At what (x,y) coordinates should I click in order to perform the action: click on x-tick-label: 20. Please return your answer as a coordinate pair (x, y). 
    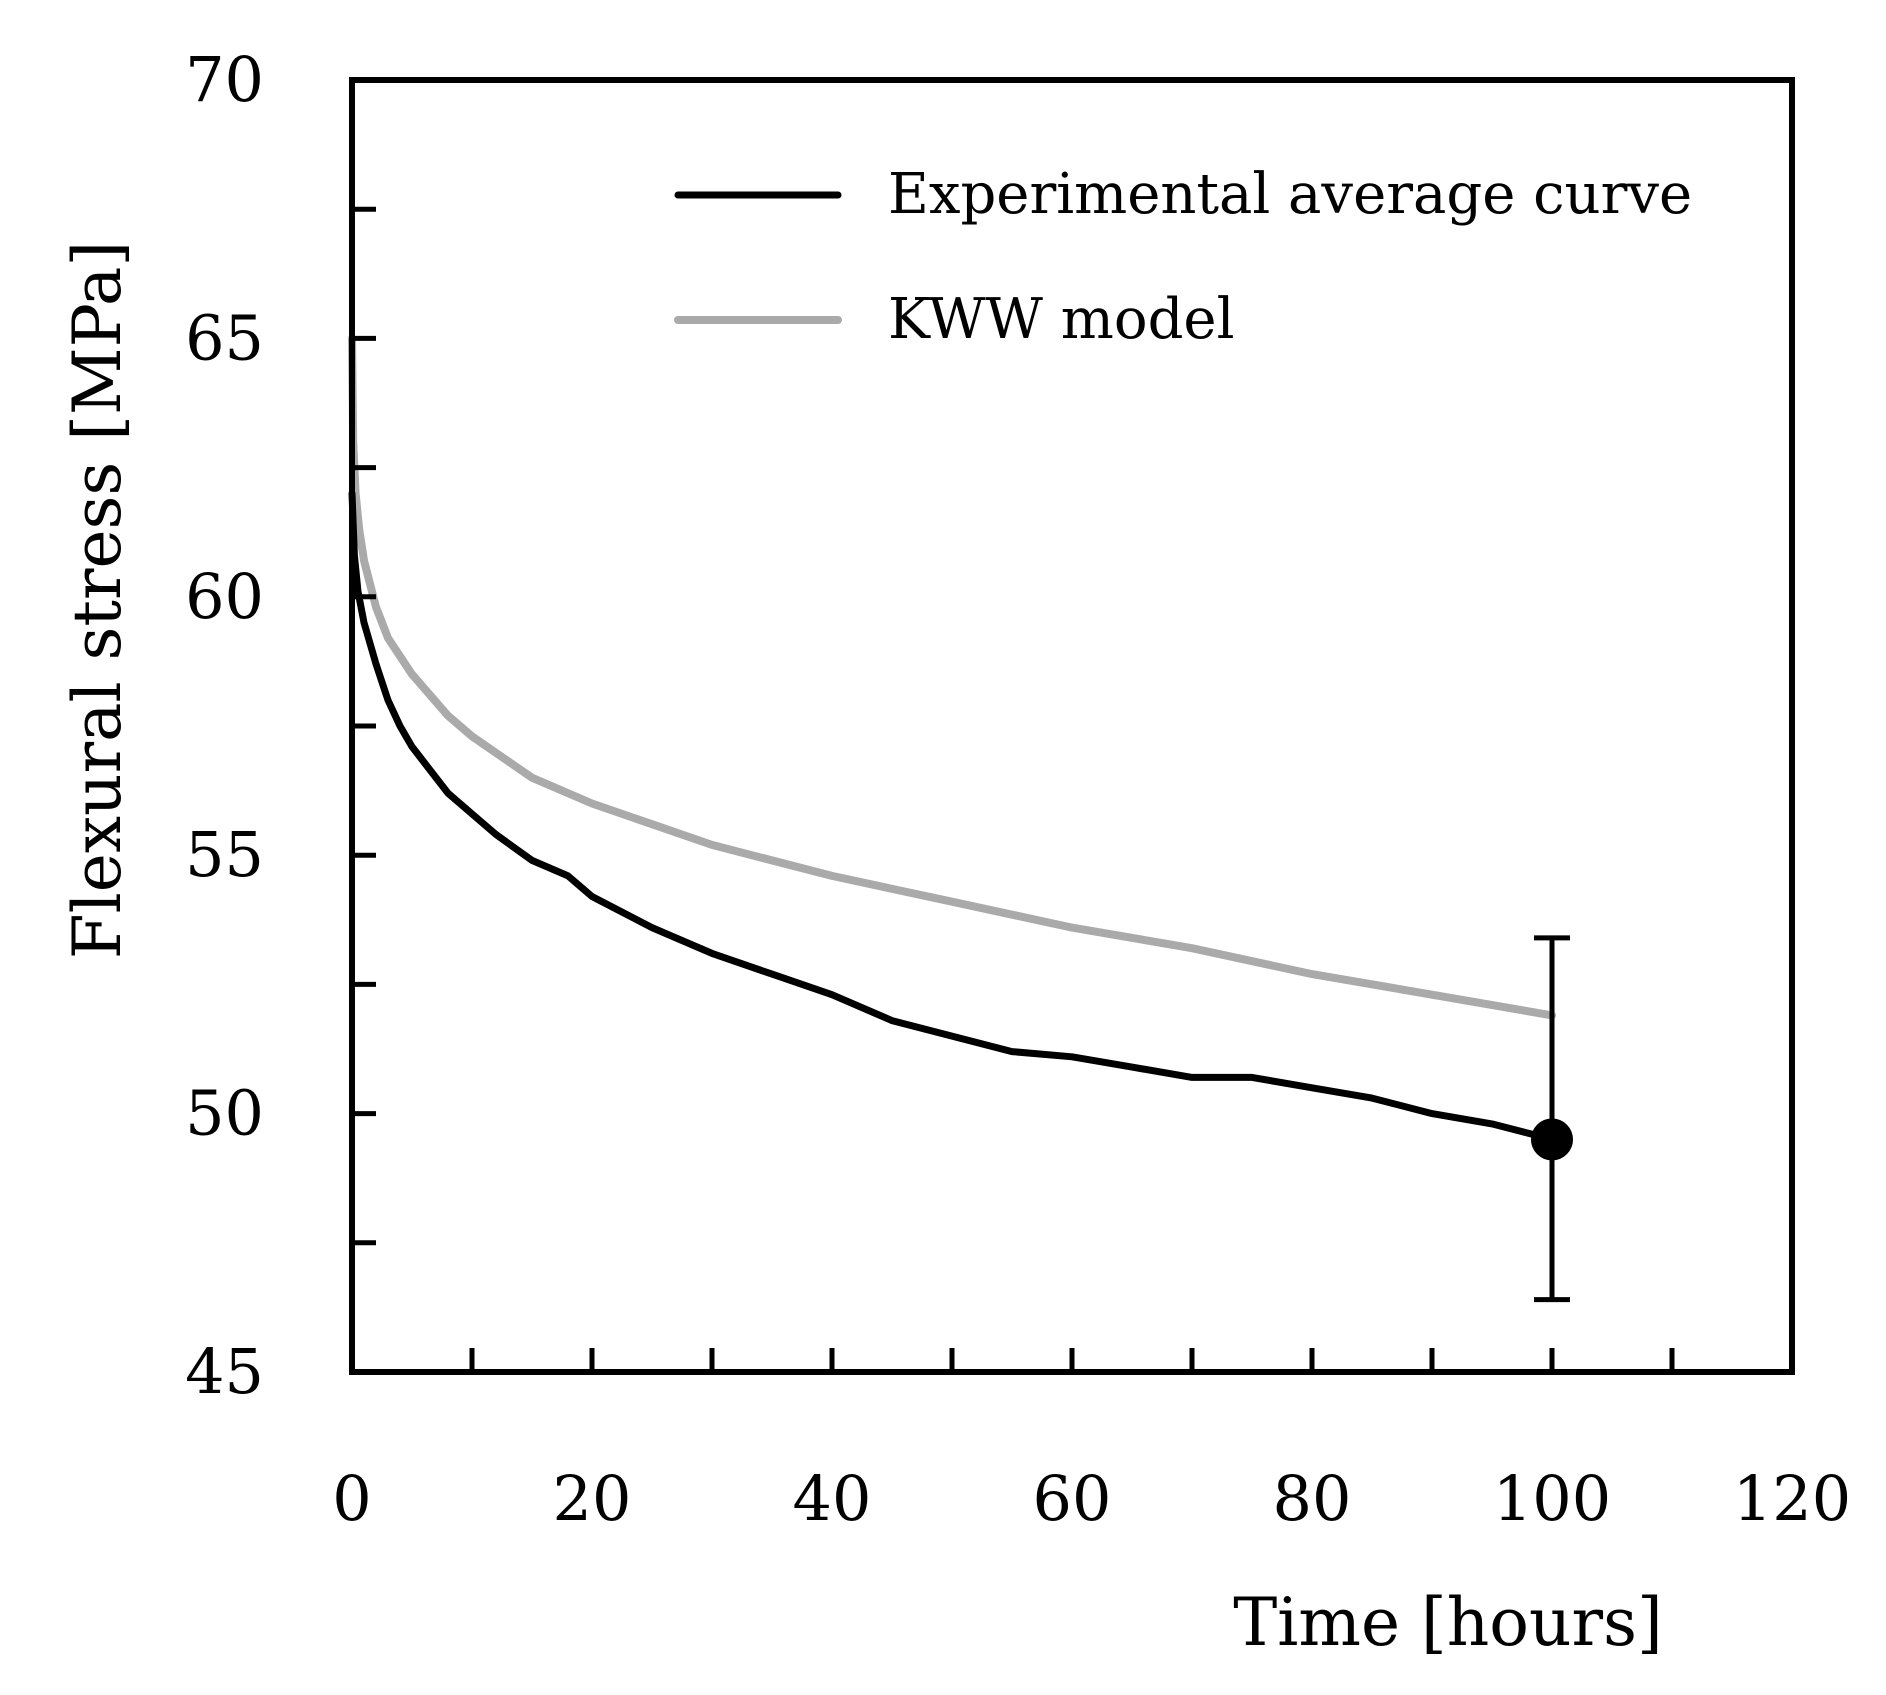
    Looking at the image, I should click on (592, 1498).